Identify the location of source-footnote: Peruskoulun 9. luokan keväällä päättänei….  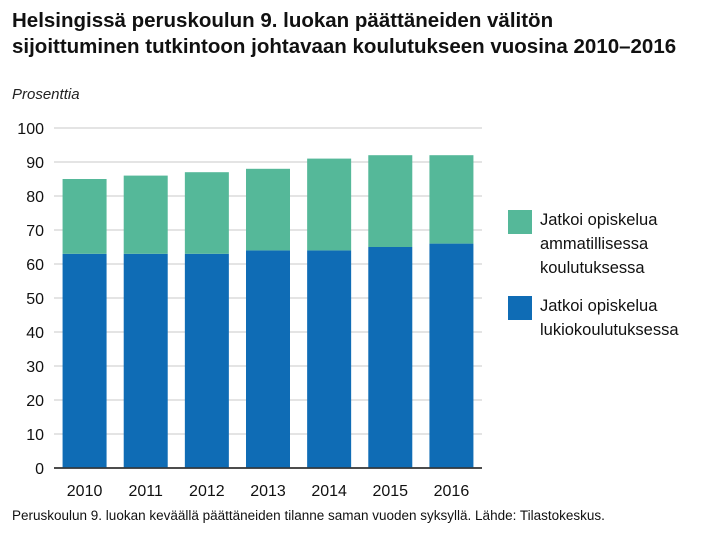
(308, 515).